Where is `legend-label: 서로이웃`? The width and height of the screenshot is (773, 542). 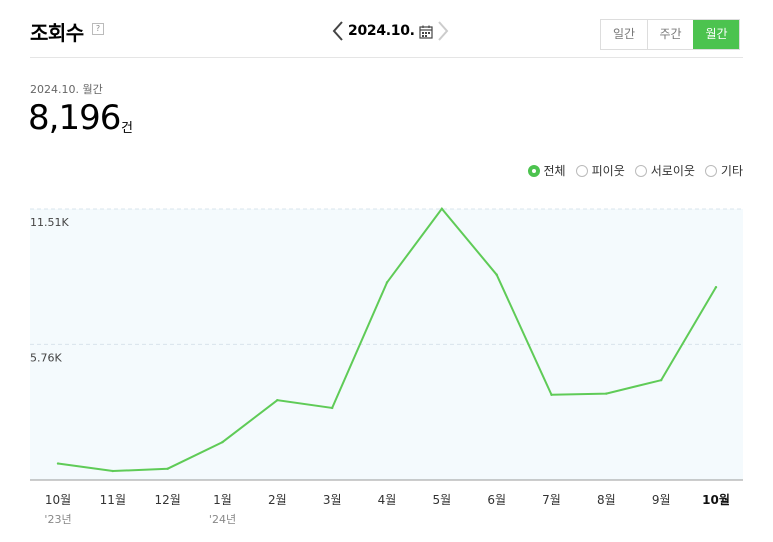 legend-label: 서로이웃 is located at coordinates (672, 171).